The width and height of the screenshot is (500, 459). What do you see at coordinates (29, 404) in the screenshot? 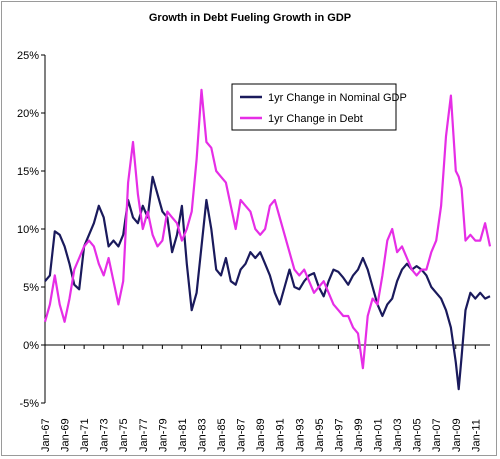
I see `y-tick-label: -5%` at bounding box center [29, 404].